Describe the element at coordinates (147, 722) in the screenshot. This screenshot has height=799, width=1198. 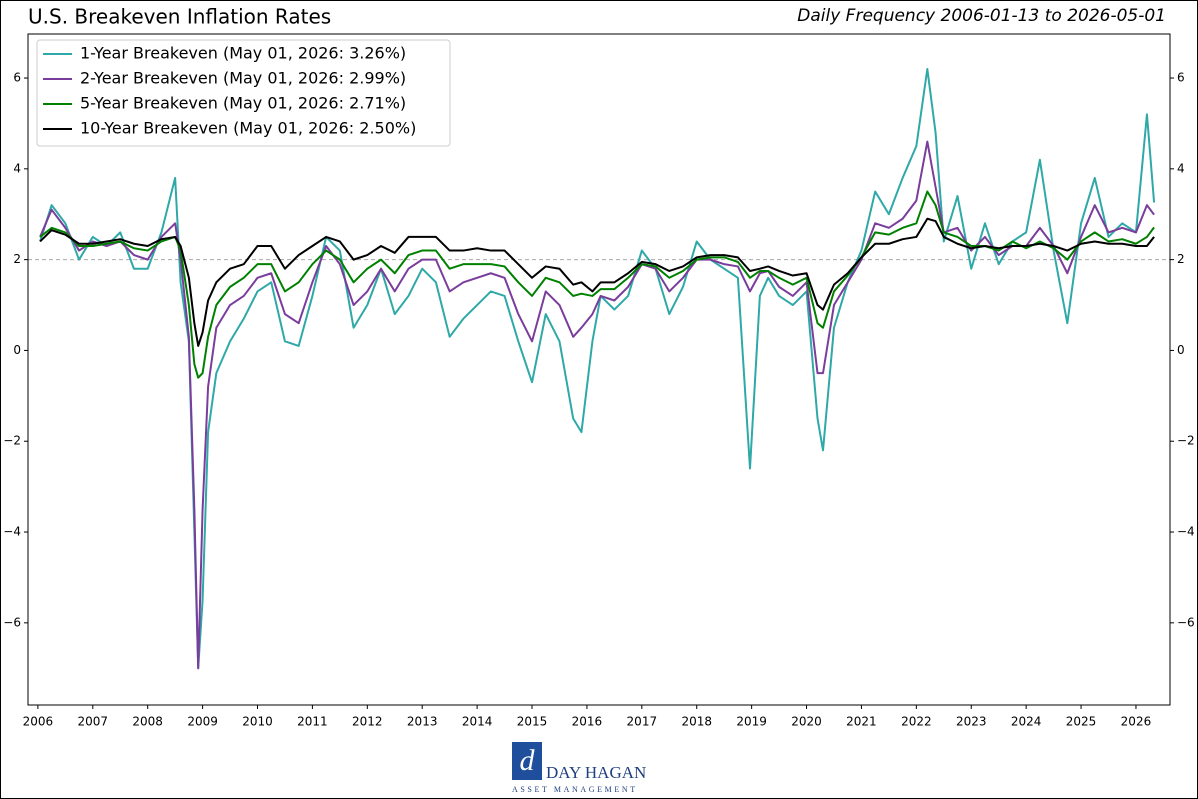
I see `x-tick-label: 2008` at that location.